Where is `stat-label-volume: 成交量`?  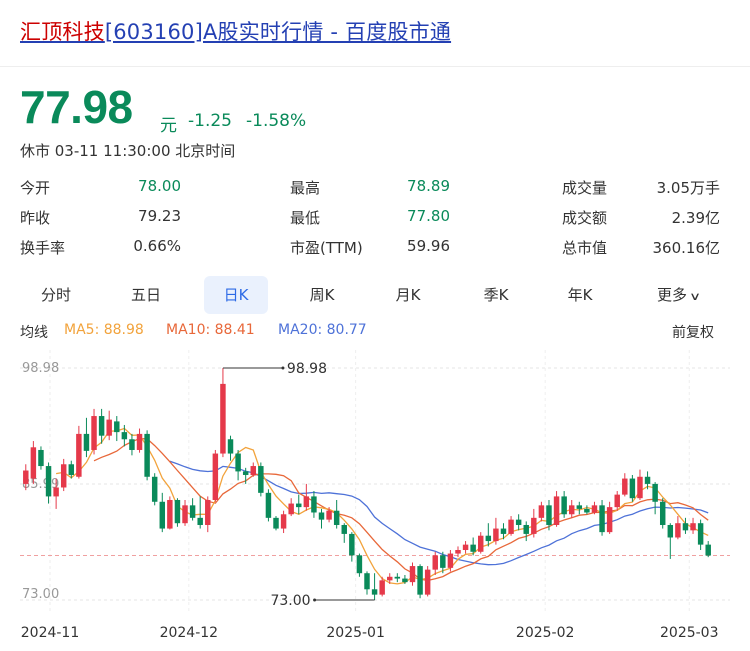 stat-label-volume: 成交量 is located at coordinates (585, 188).